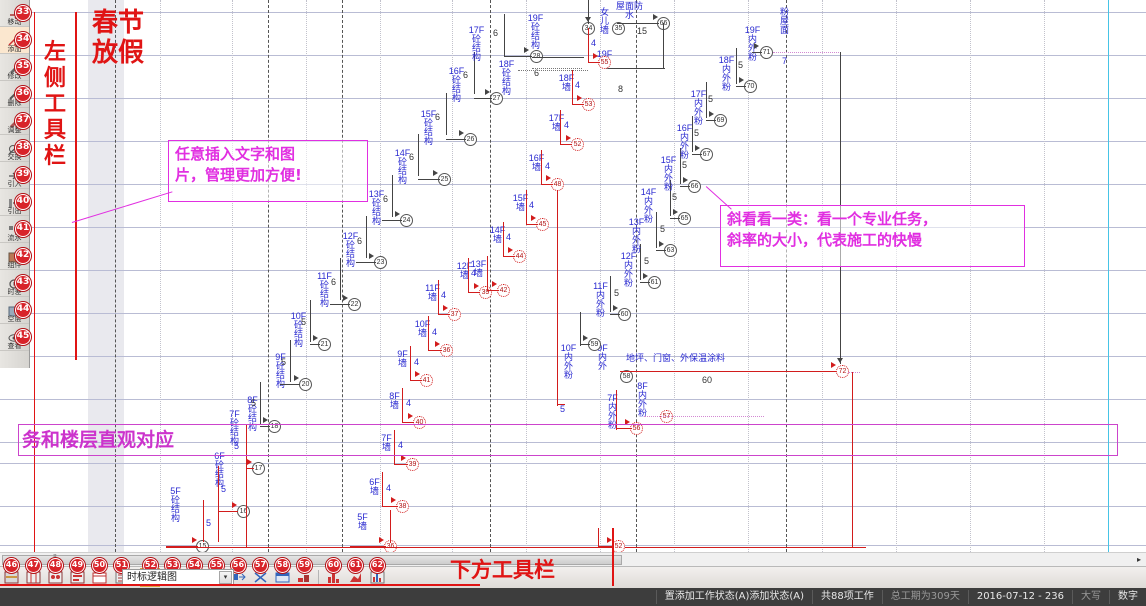  I want to click on left-toolbar-label: 交换, so click(14, 157).